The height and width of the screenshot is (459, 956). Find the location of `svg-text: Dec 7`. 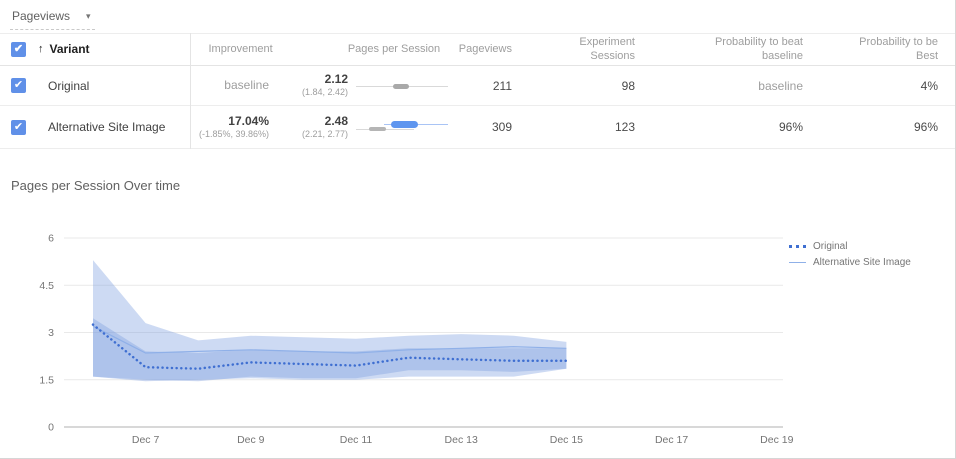

svg-text: Dec 7 is located at coordinates (146, 440).